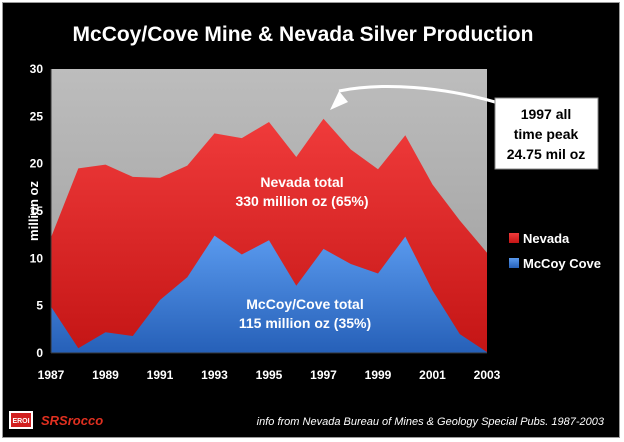  I want to click on legend-item-mccoy: McCoy Cove, so click(555, 263).